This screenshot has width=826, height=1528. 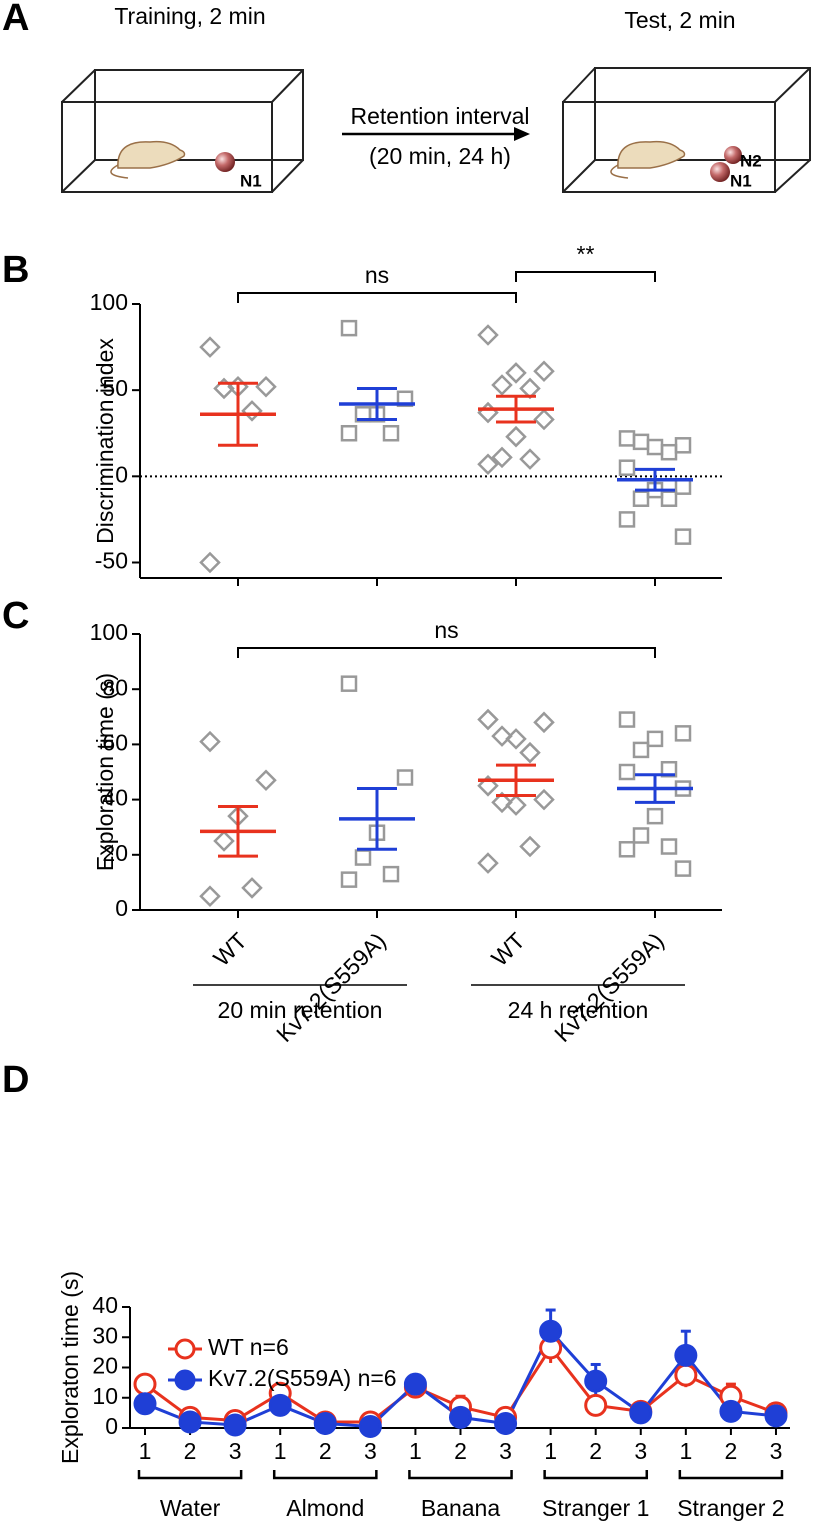 What do you see at coordinates (105, 441) in the screenshot?
I see `y-axis-label: Discrimination index` at bounding box center [105, 441].